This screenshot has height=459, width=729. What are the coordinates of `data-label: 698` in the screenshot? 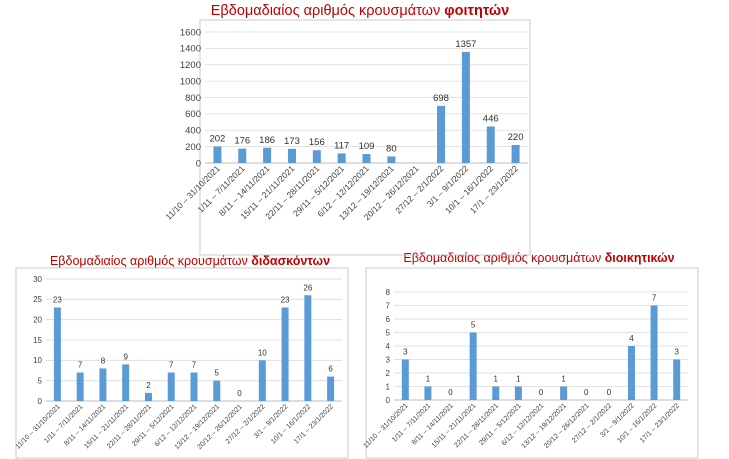 It's located at (441, 98).